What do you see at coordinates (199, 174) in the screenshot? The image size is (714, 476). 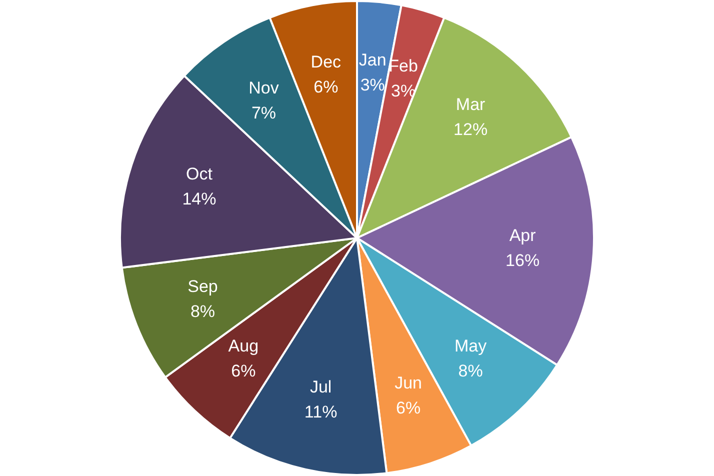 I see `slice-label: Oct` at bounding box center [199, 174].